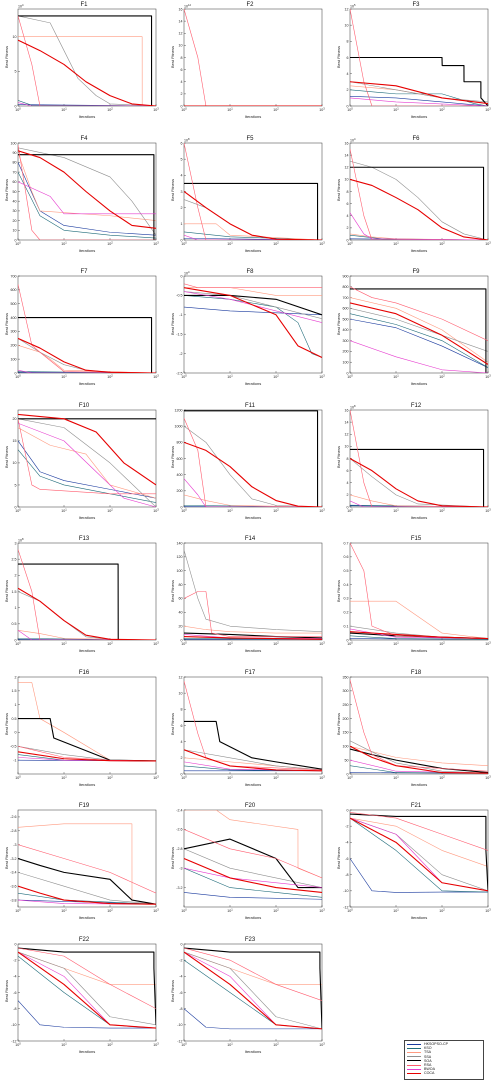  Describe the element at coordinates (348, 495) in the screenshot. I see `y-tick-label: 2` at that location.